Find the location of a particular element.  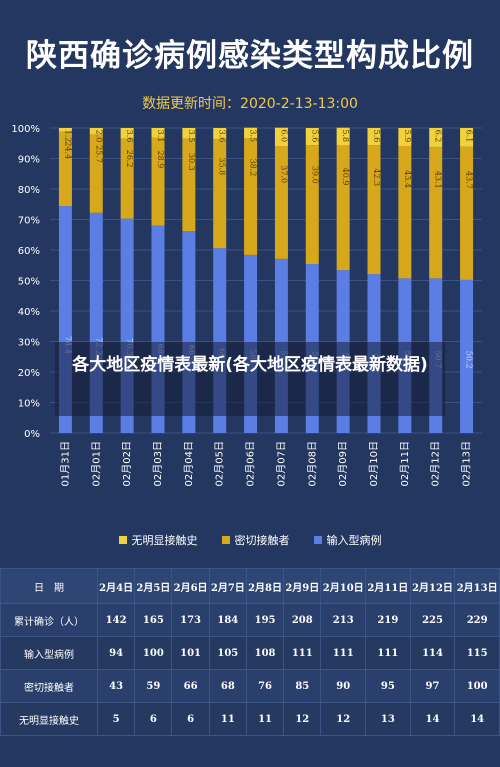

y-tick-label: 60% is located at coordinates (29, 251).